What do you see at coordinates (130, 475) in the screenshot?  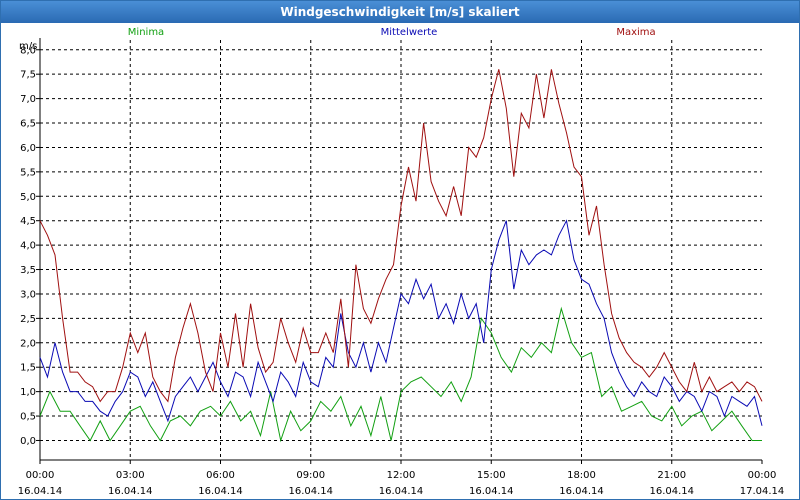 I see `x-tick-time: 03:00` at bounding box center [130, 475].